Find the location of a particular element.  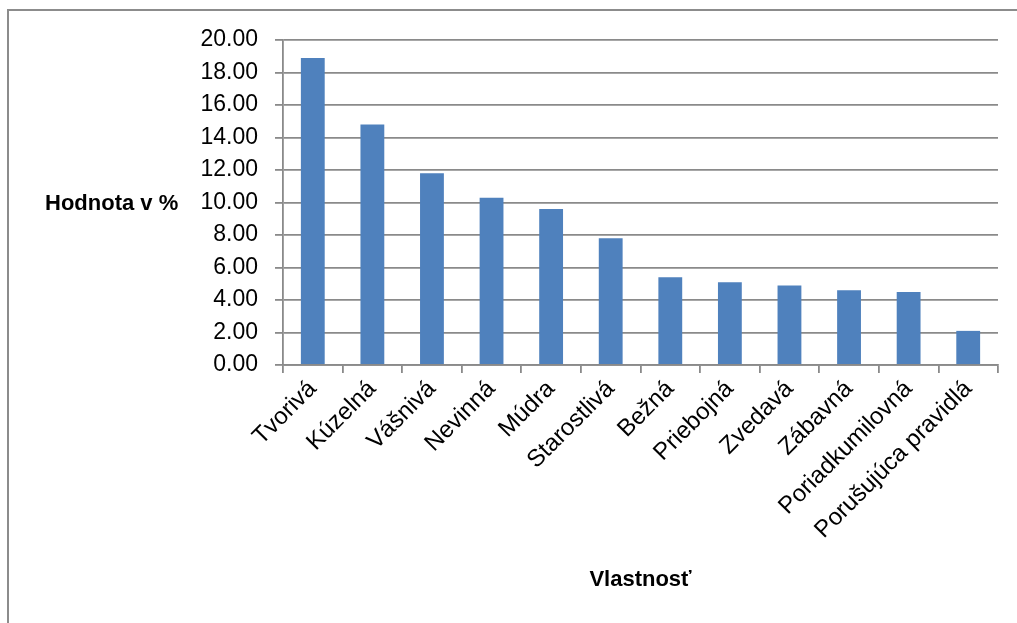

y-tick-label: 18.00 is located at coordinates (229, 70).